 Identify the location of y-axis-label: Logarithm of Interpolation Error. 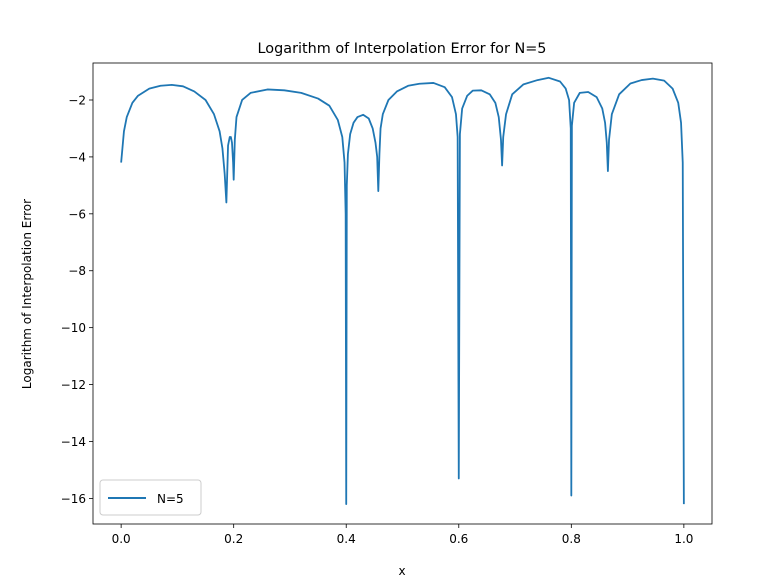
(27, 294).